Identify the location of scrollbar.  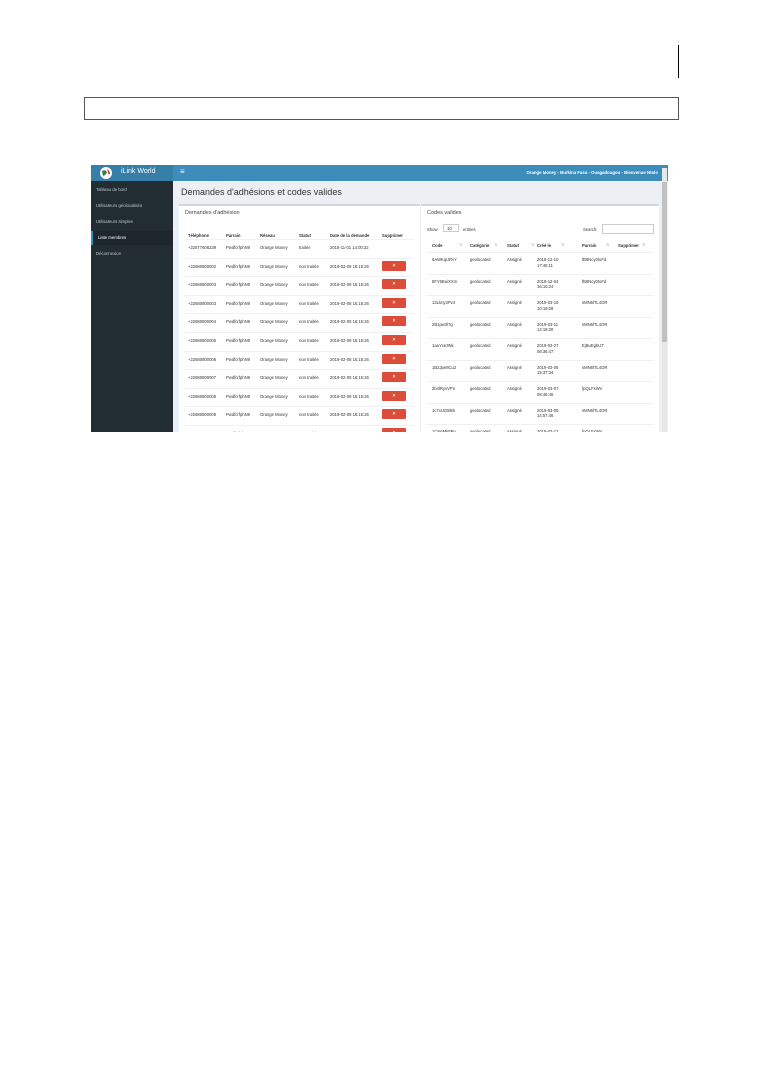
(664, 300).